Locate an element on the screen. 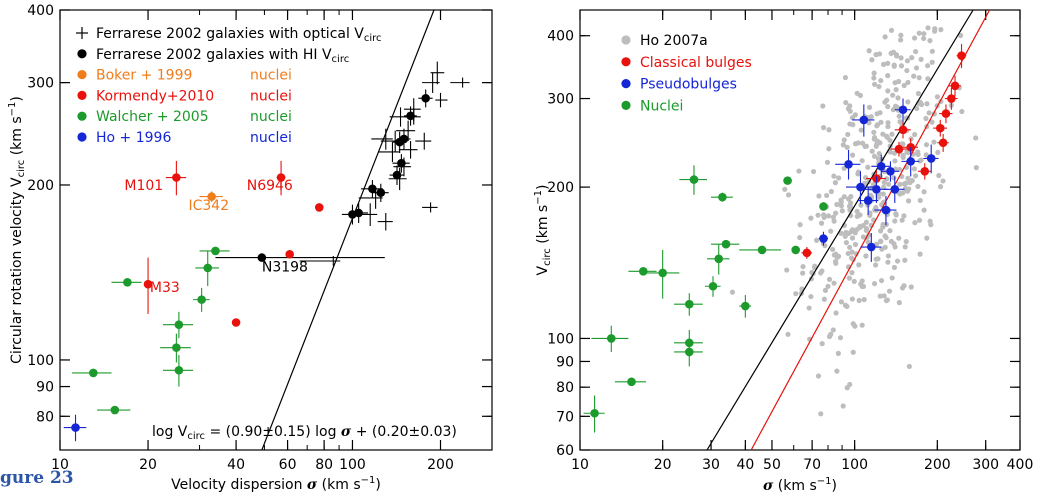 The height and width of the screenshot is (496, 1054). x-tick-label: 30 is located at coordinates (711, 465).